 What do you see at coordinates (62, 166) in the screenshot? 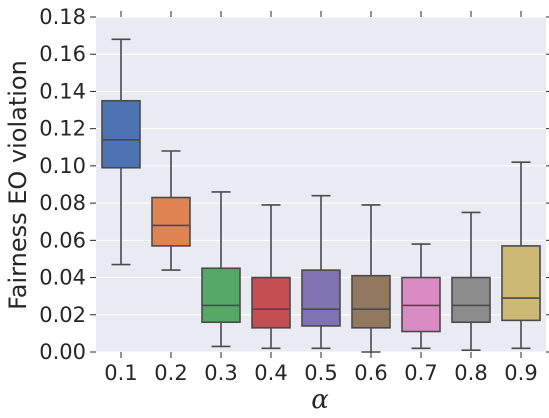
I see `y-tick-label: 0.10` at bounding box center [62, 166].